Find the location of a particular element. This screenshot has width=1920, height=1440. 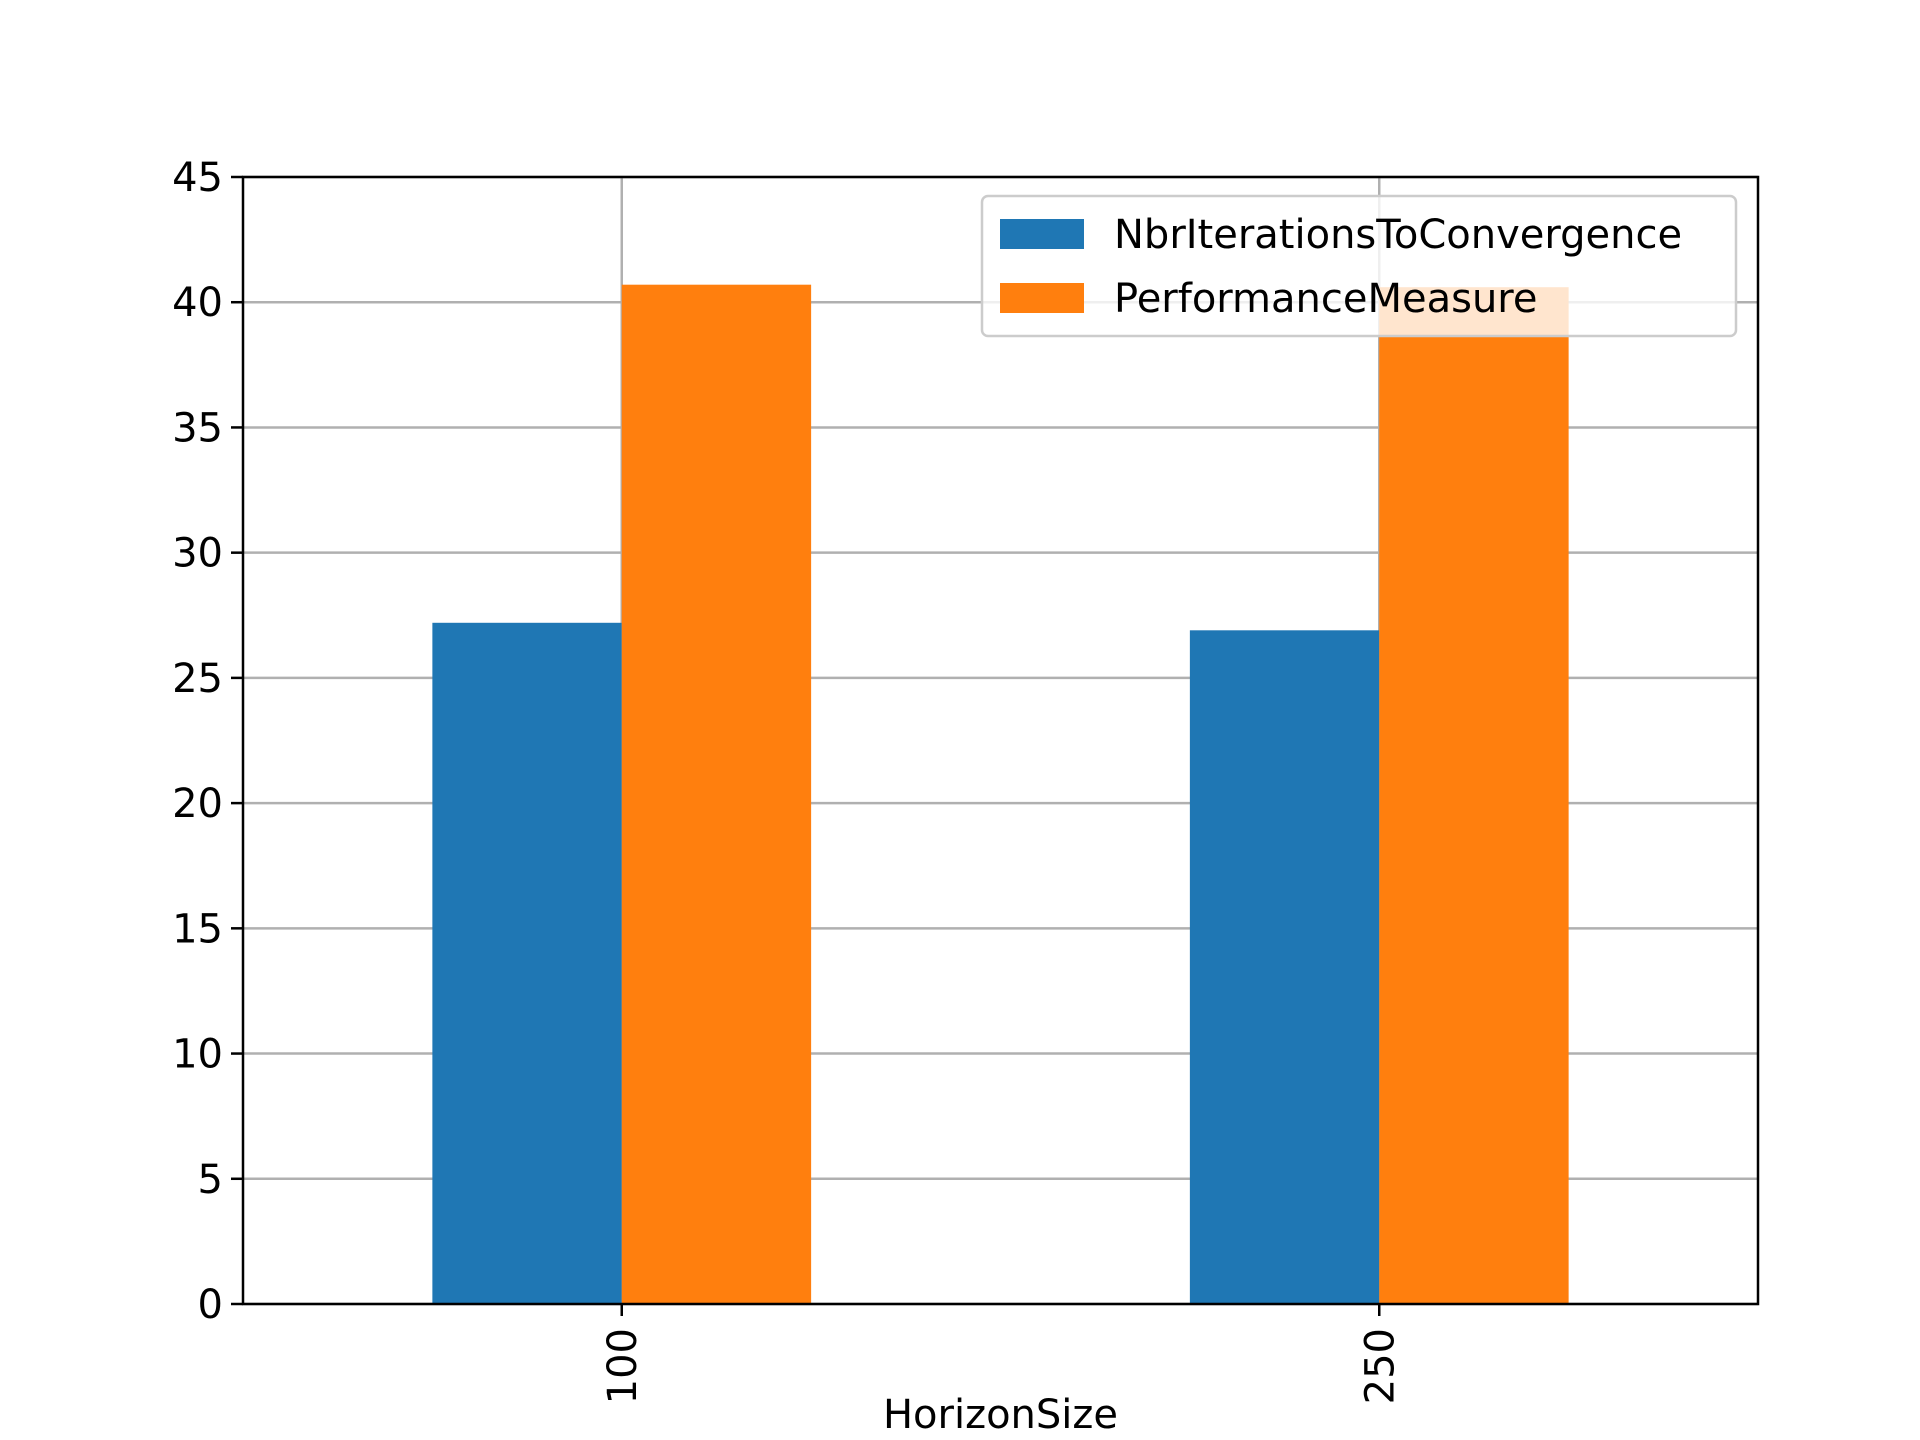

x-tick-label: 100 is located at coordinates (623, 1366).